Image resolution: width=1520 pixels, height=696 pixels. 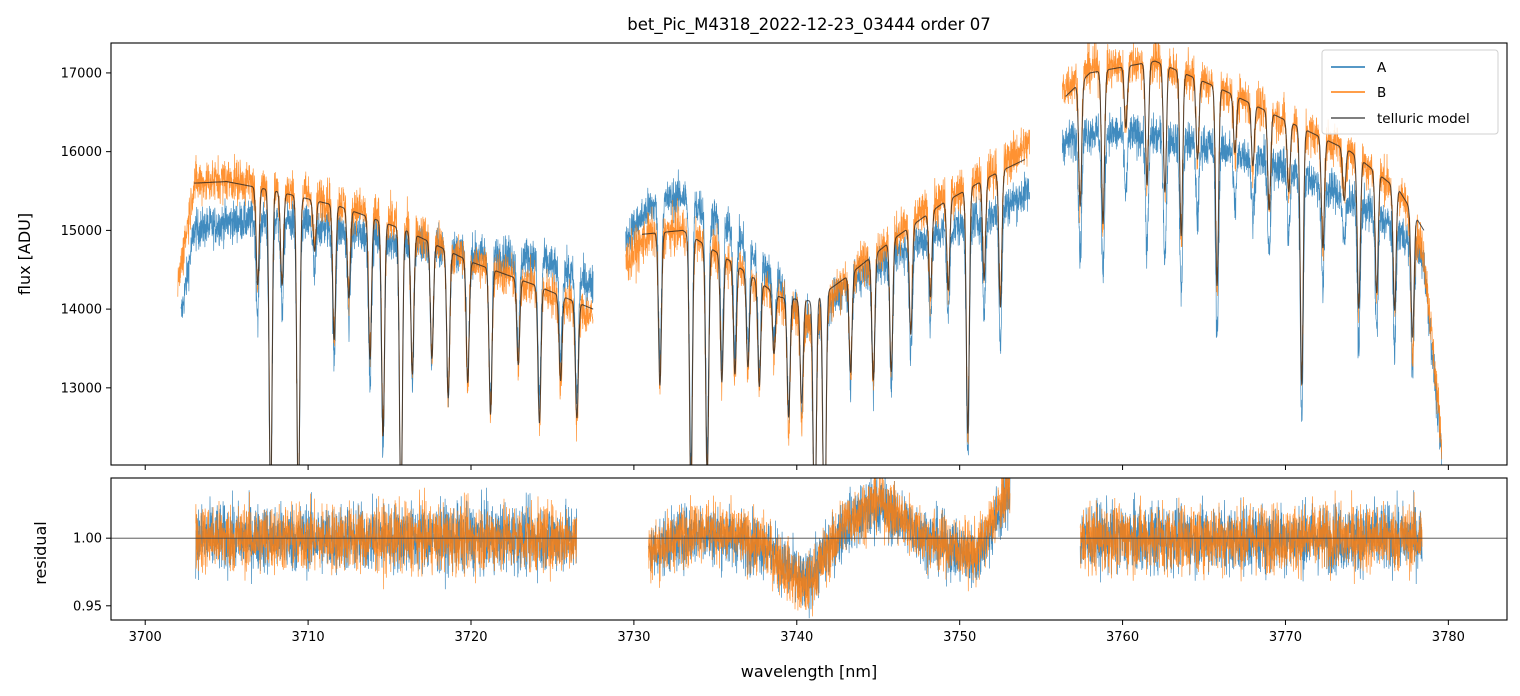 I want to click on flux-ylabel: flux [ADU], so click(x=24, y=254).